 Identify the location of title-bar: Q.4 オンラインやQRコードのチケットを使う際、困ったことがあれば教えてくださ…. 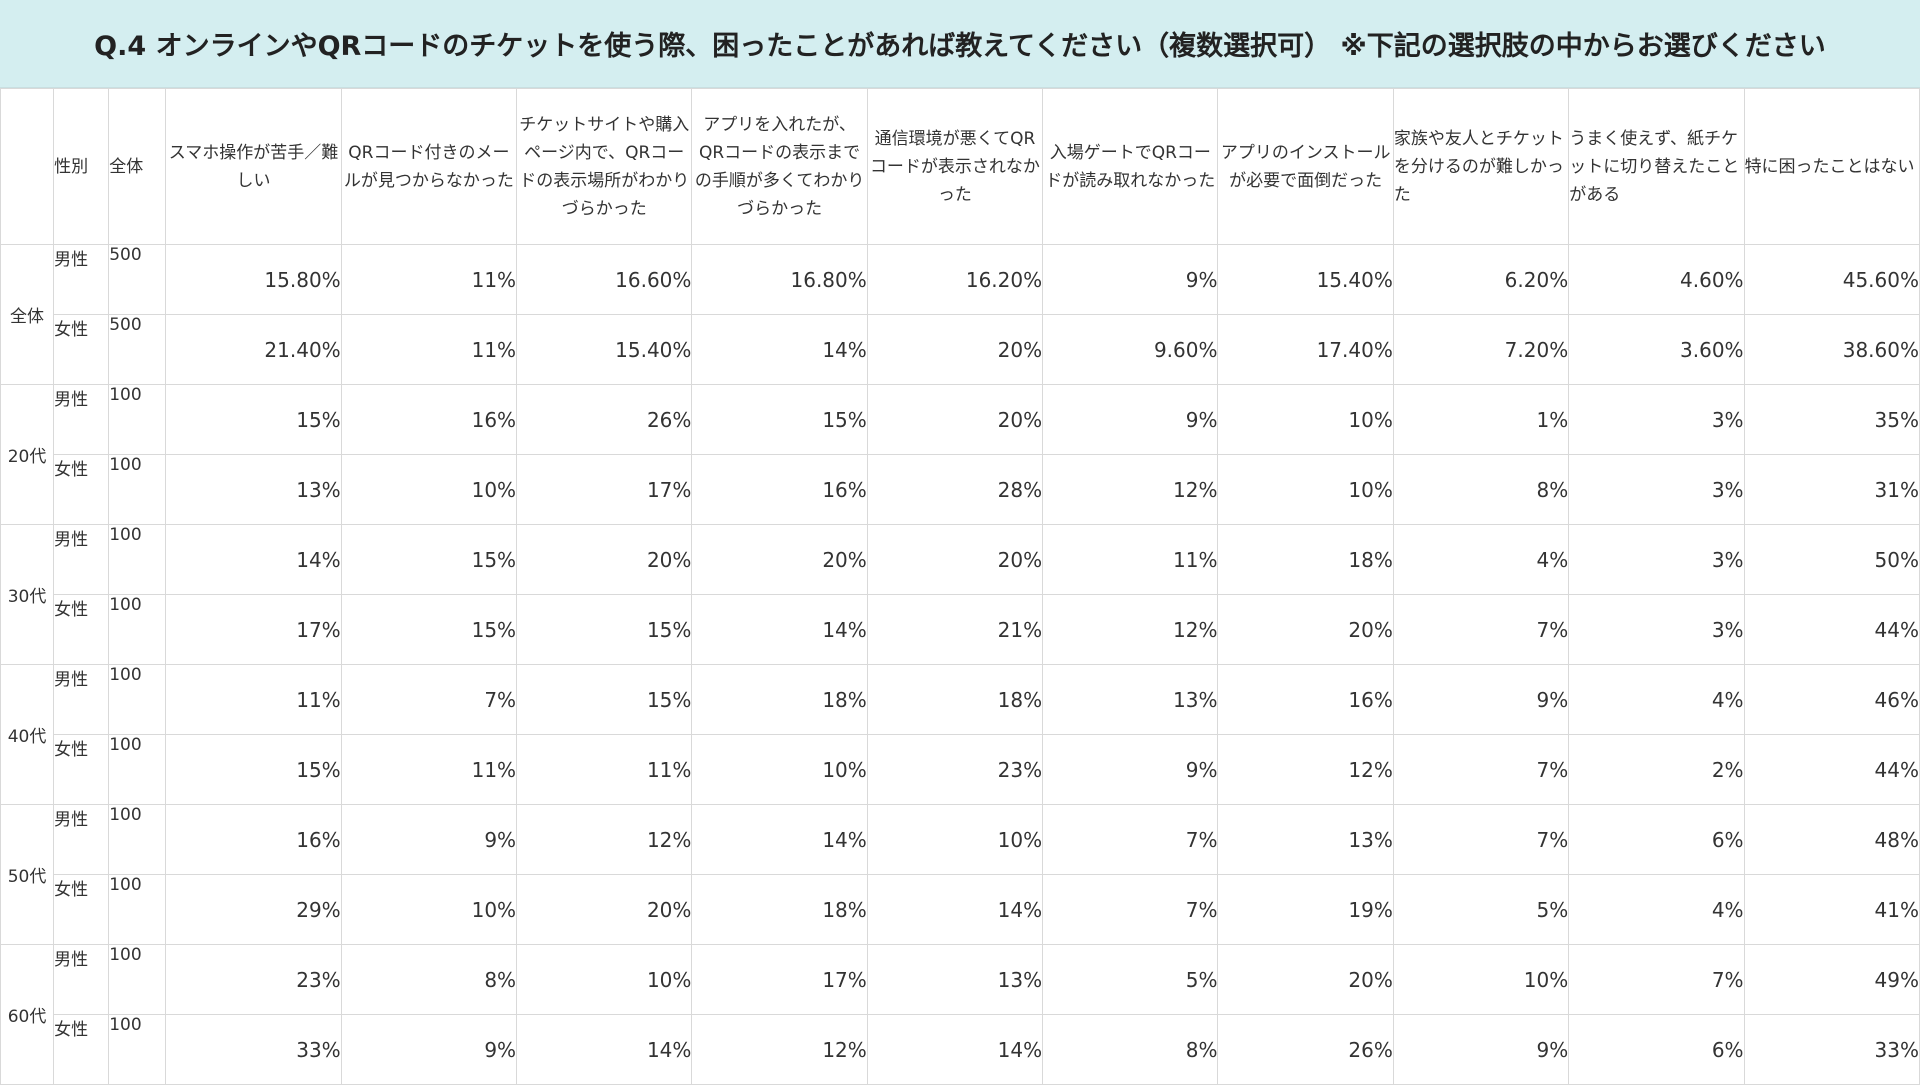
(960, 44).